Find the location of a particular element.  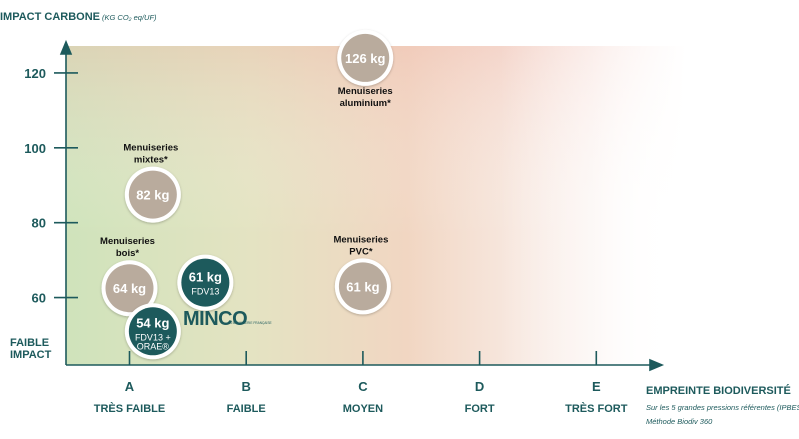

x-tick-letter: C is located at coordinates (363, 386).